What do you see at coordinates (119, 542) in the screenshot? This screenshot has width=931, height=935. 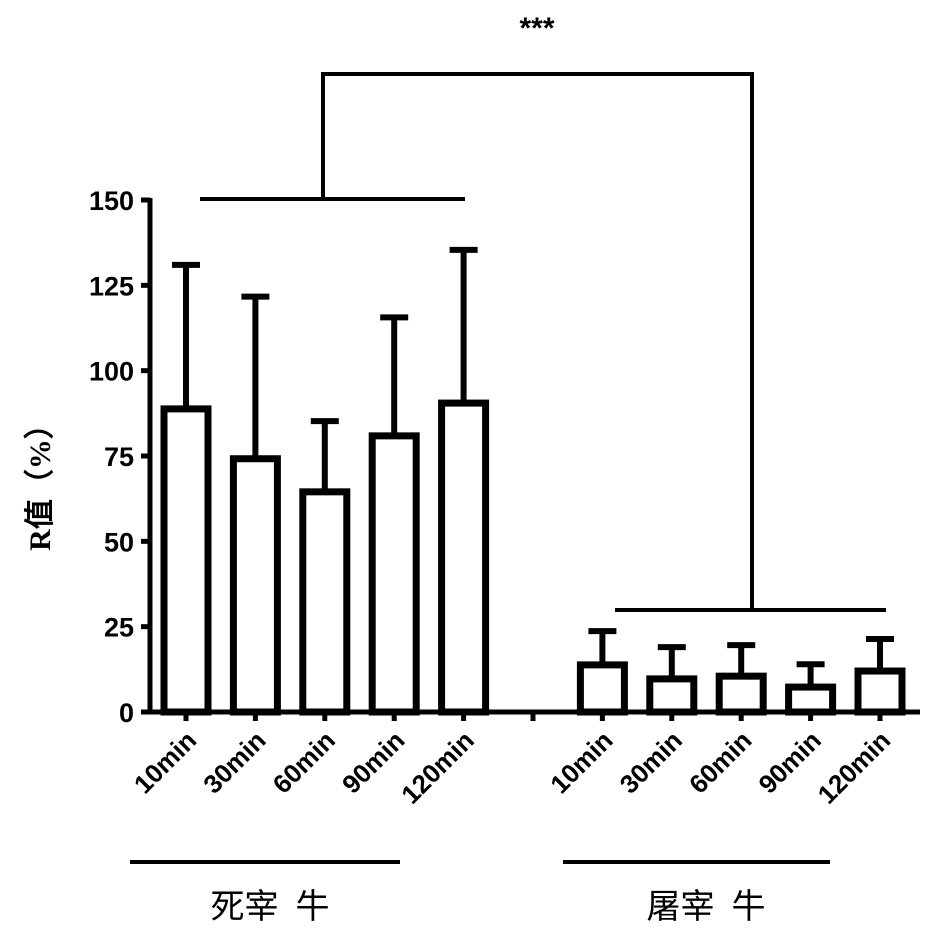 I see `y-tick-label: 50` at bounding box center [119, 542].